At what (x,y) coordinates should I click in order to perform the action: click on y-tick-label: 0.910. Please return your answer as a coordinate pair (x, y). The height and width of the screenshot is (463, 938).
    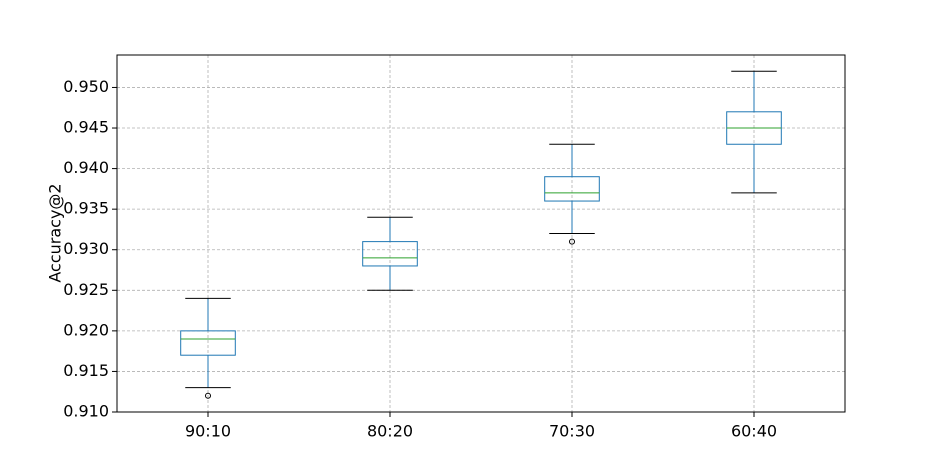
    Looking at the image, I should click on (86, 411).